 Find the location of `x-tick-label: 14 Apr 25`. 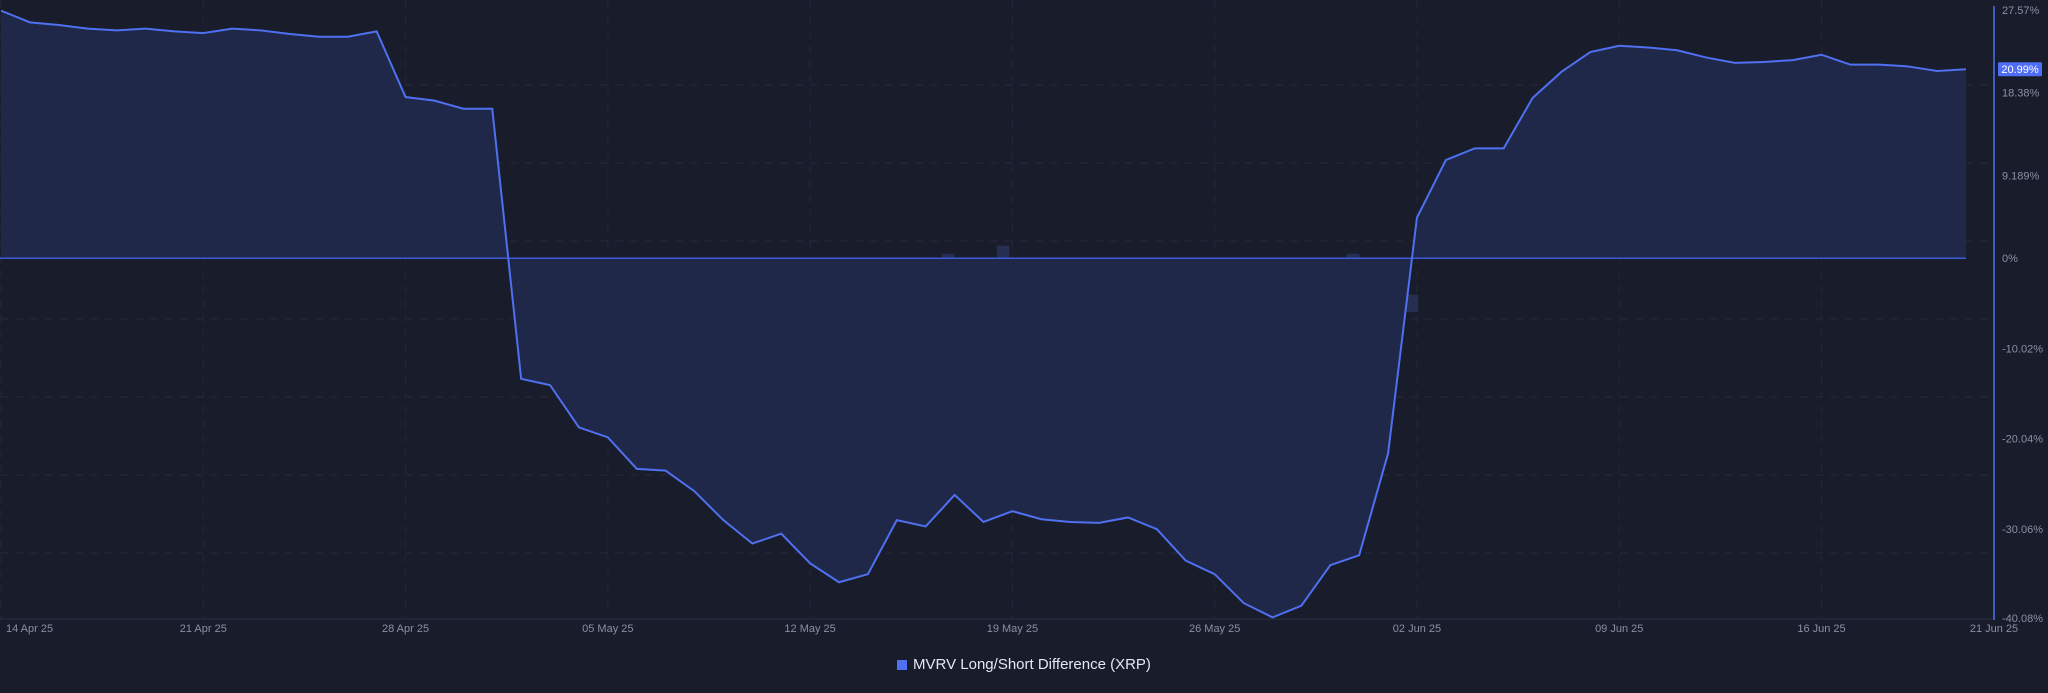

x-tick-label: 14 Apr 25 is located at coordinates (29, 629).